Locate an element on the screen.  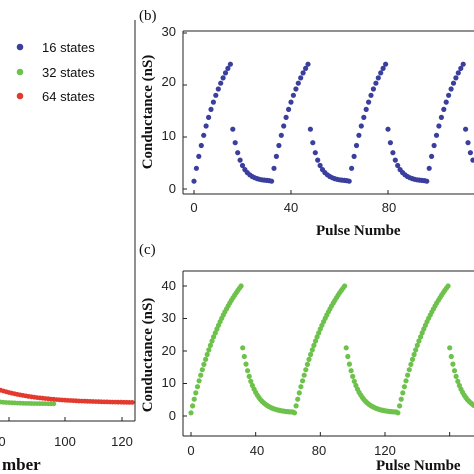
panel-c-x-tick-40: 40 is located at coordinates (257, 450).